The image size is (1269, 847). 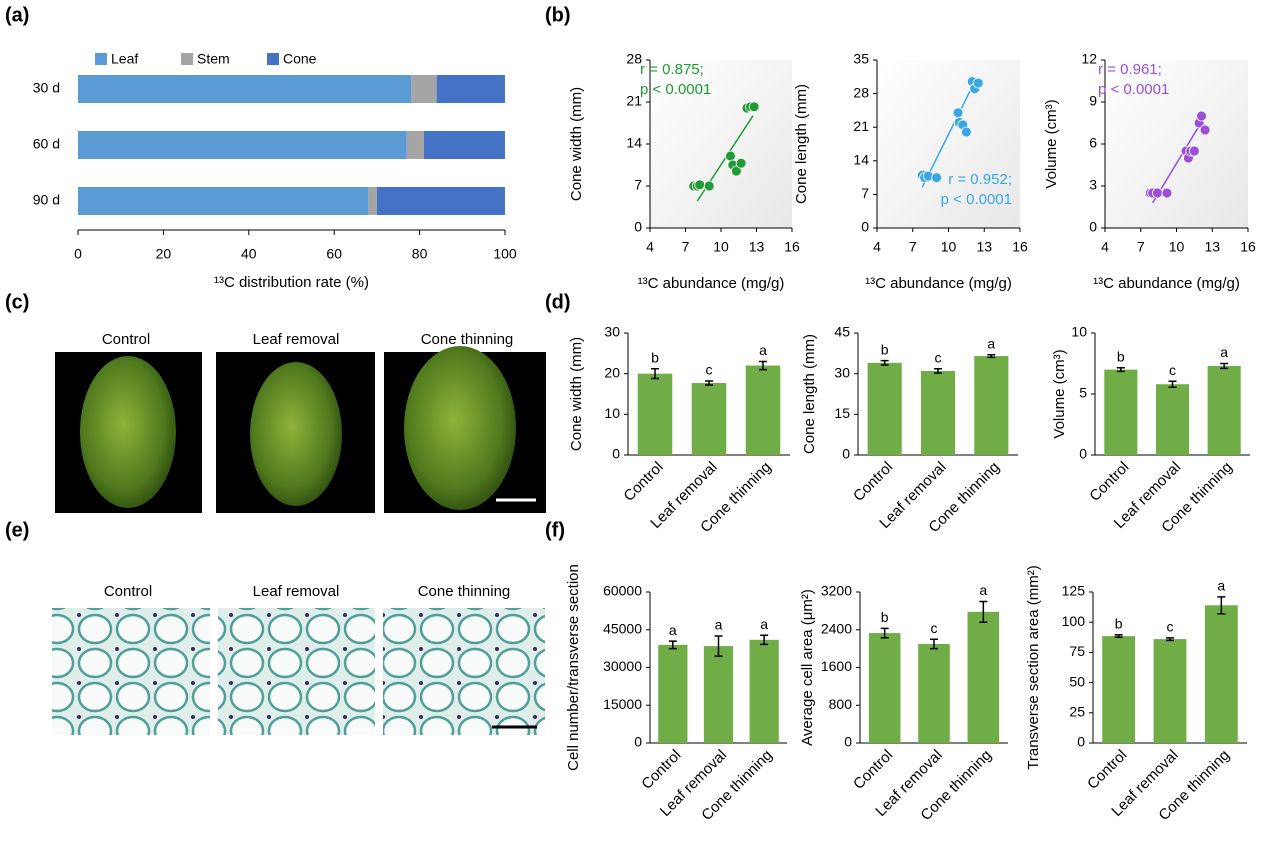 What do you see at coordinates (1083, 393) in the screenshot?
I see `y-tick-label: 5` at bounding box center [1083, 393].